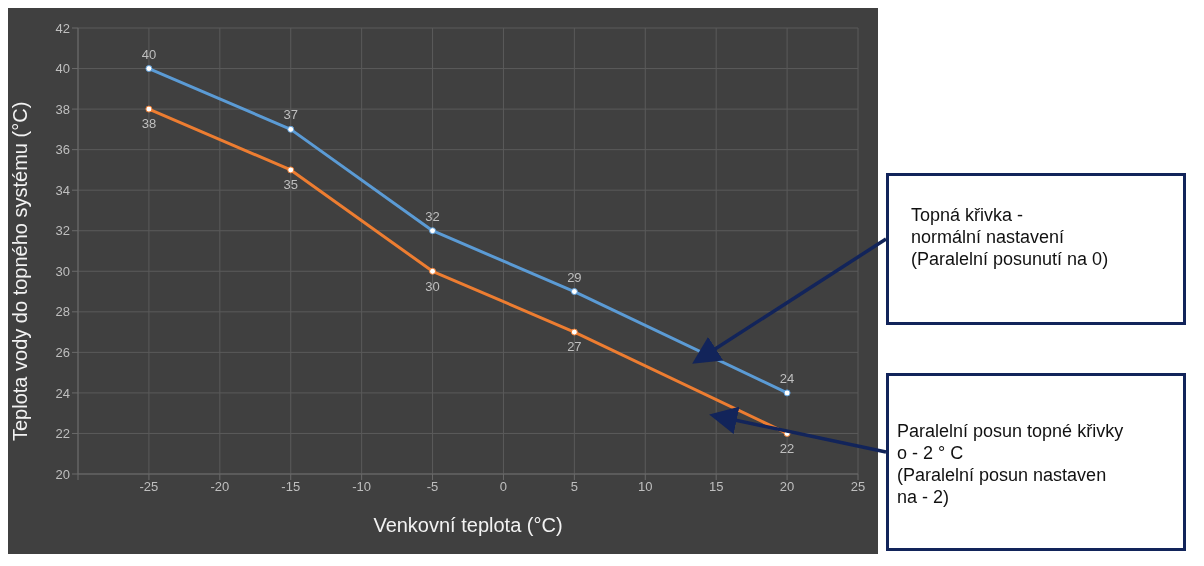  I want to click on y-tick-label: 36, so click(62, 150).